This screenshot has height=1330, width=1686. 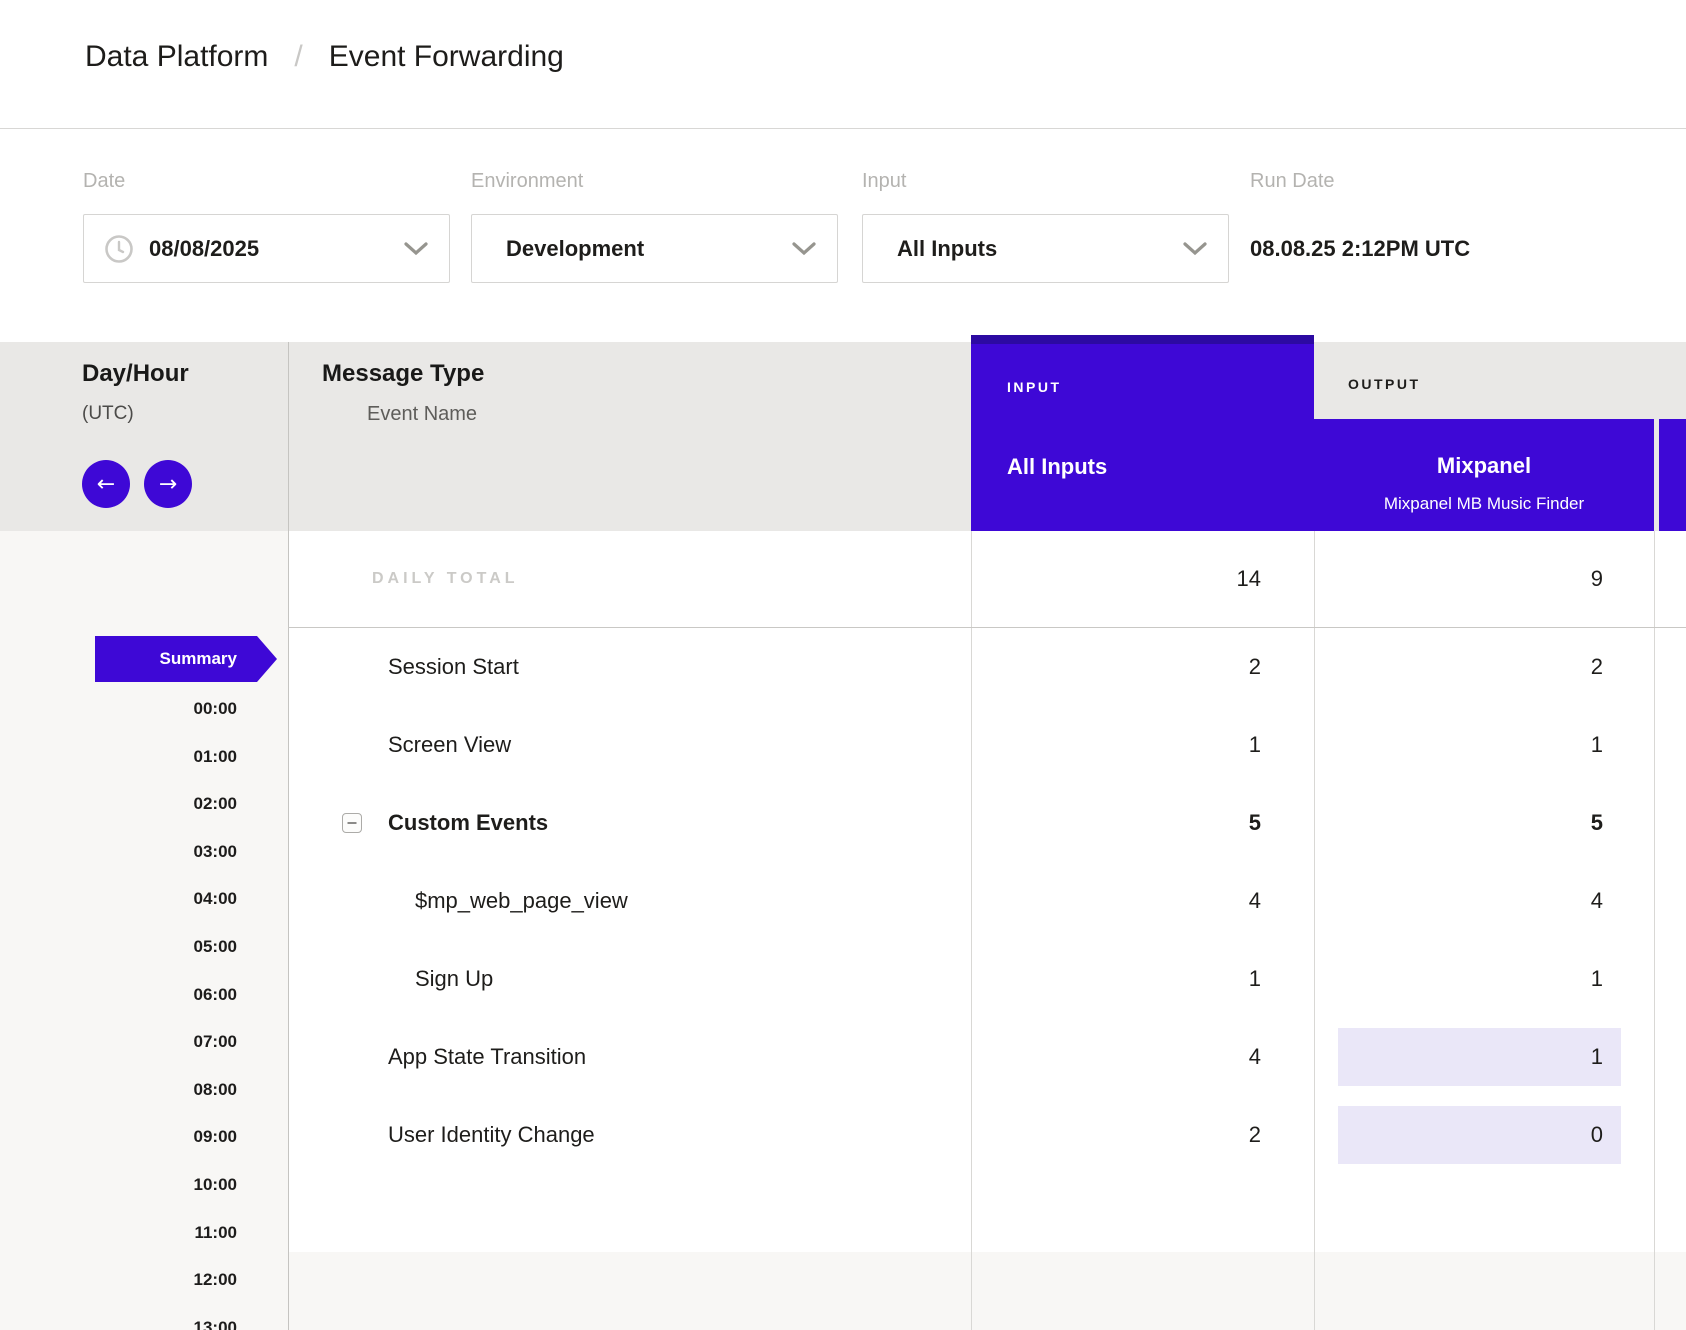 I want to click on hour-label: 13:00, so click(x=215, y=1323).